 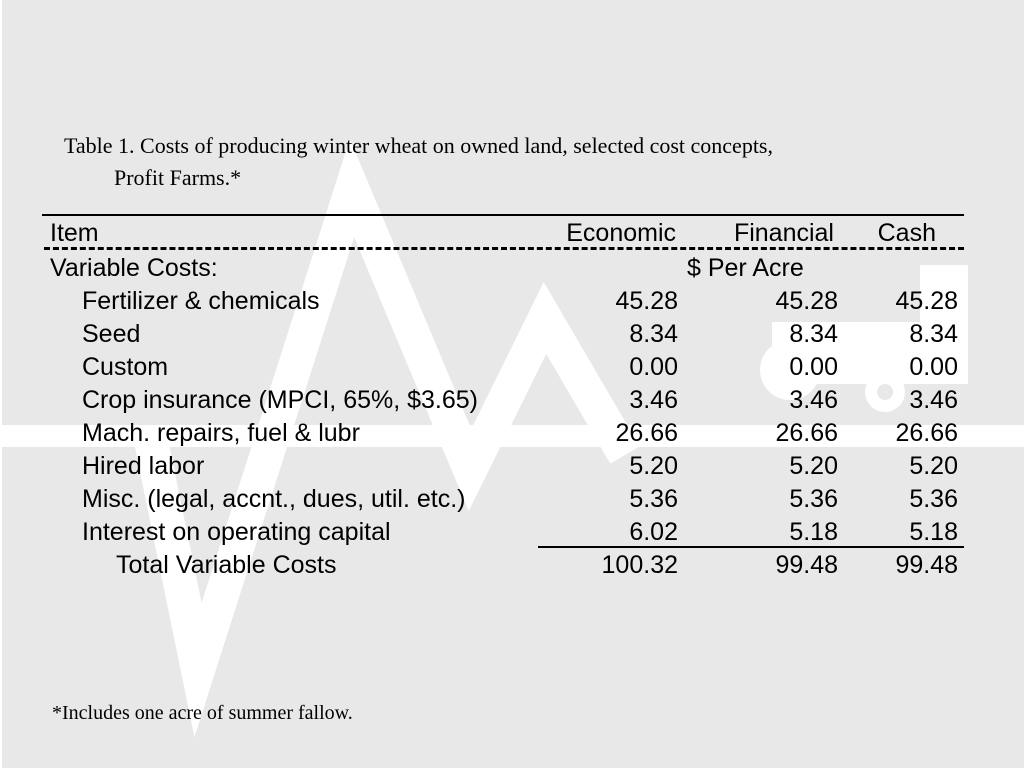 What do you see at coordinates (653, 532) in the screenshot?
I see `row-economic-value: 6.02` at bounding box center [653, 532].